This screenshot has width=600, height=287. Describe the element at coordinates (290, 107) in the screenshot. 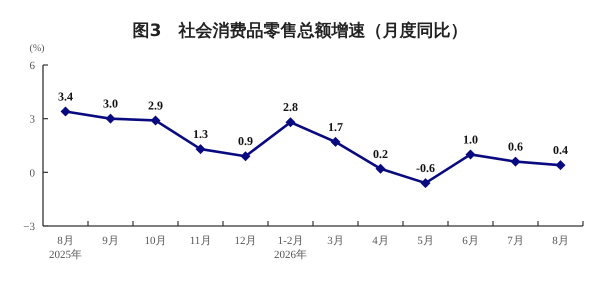

I see `data-label: 2.8` at that location.